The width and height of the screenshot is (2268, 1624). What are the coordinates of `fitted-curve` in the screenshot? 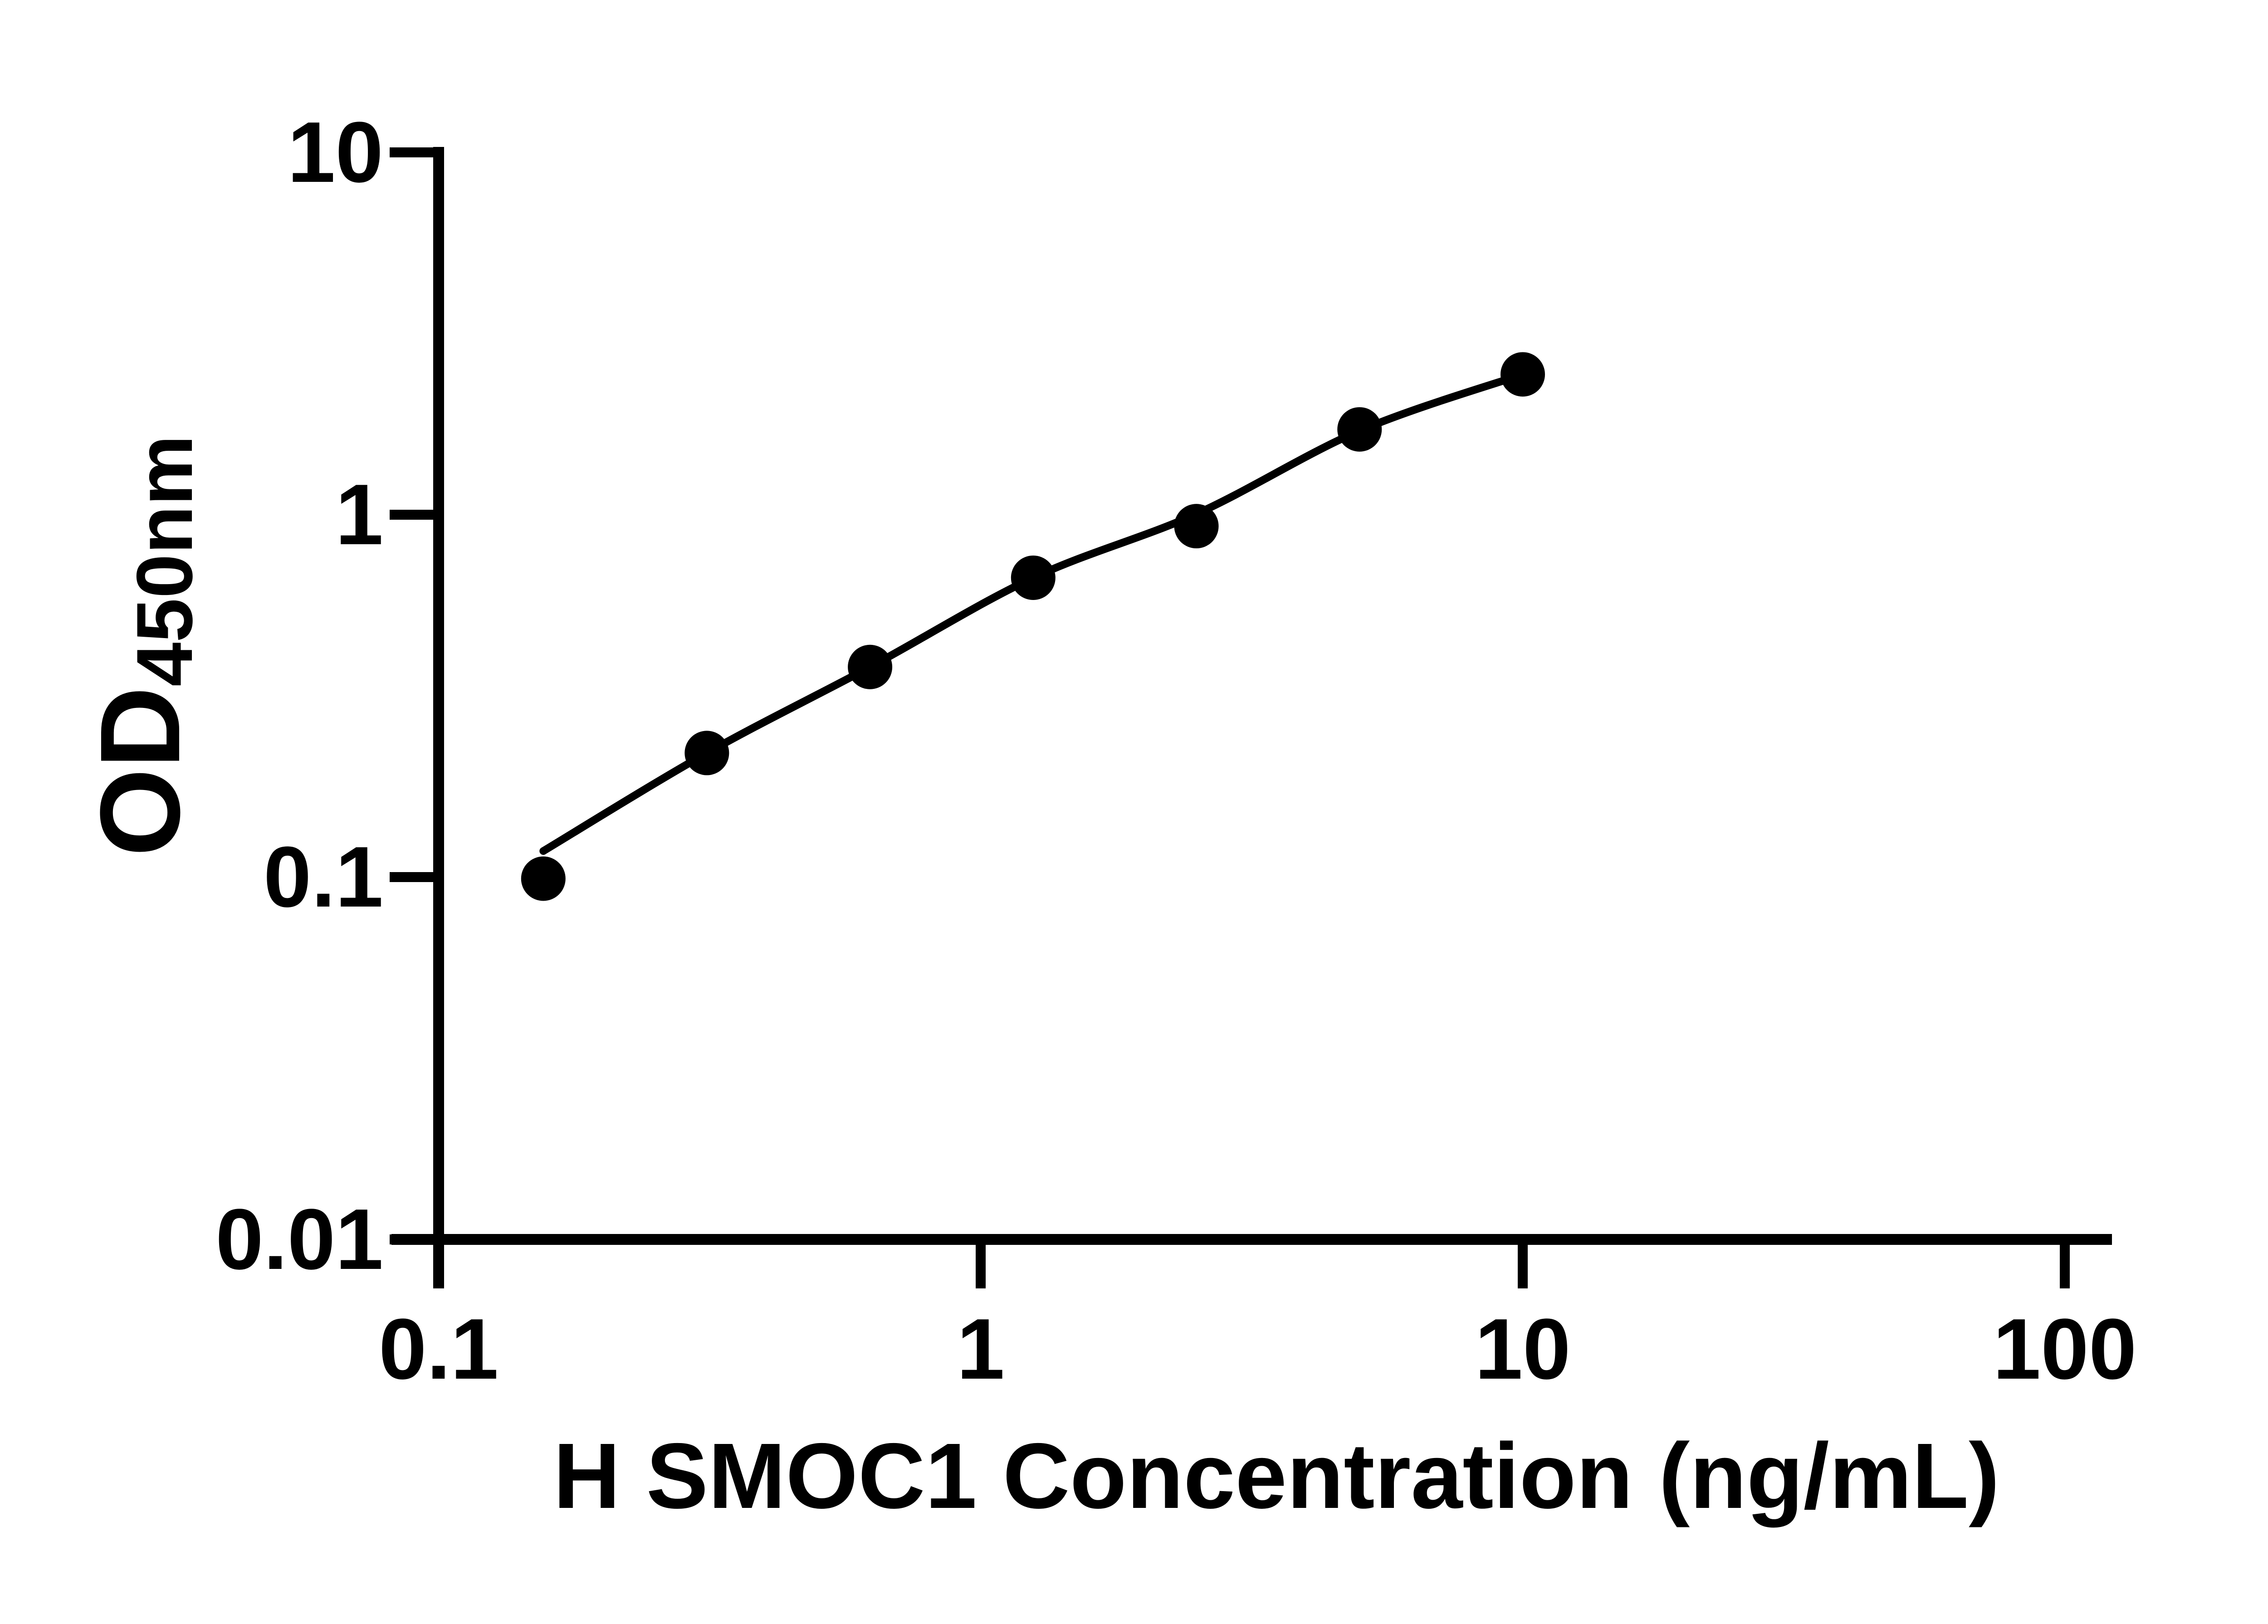 It's located at (1033, 612).